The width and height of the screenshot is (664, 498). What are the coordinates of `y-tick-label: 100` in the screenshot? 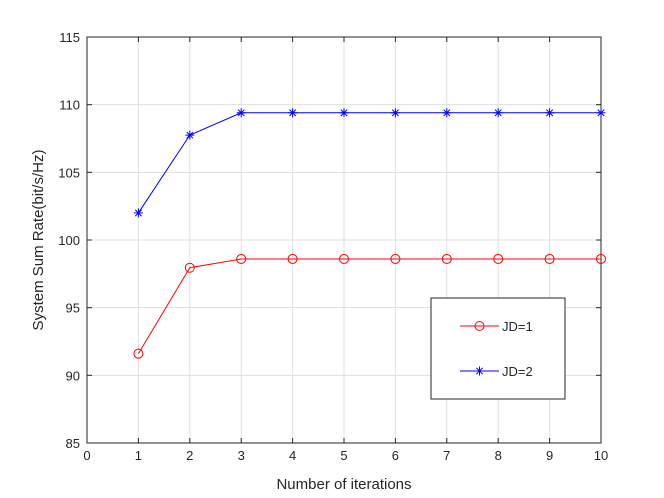 It's located at (69, 240).